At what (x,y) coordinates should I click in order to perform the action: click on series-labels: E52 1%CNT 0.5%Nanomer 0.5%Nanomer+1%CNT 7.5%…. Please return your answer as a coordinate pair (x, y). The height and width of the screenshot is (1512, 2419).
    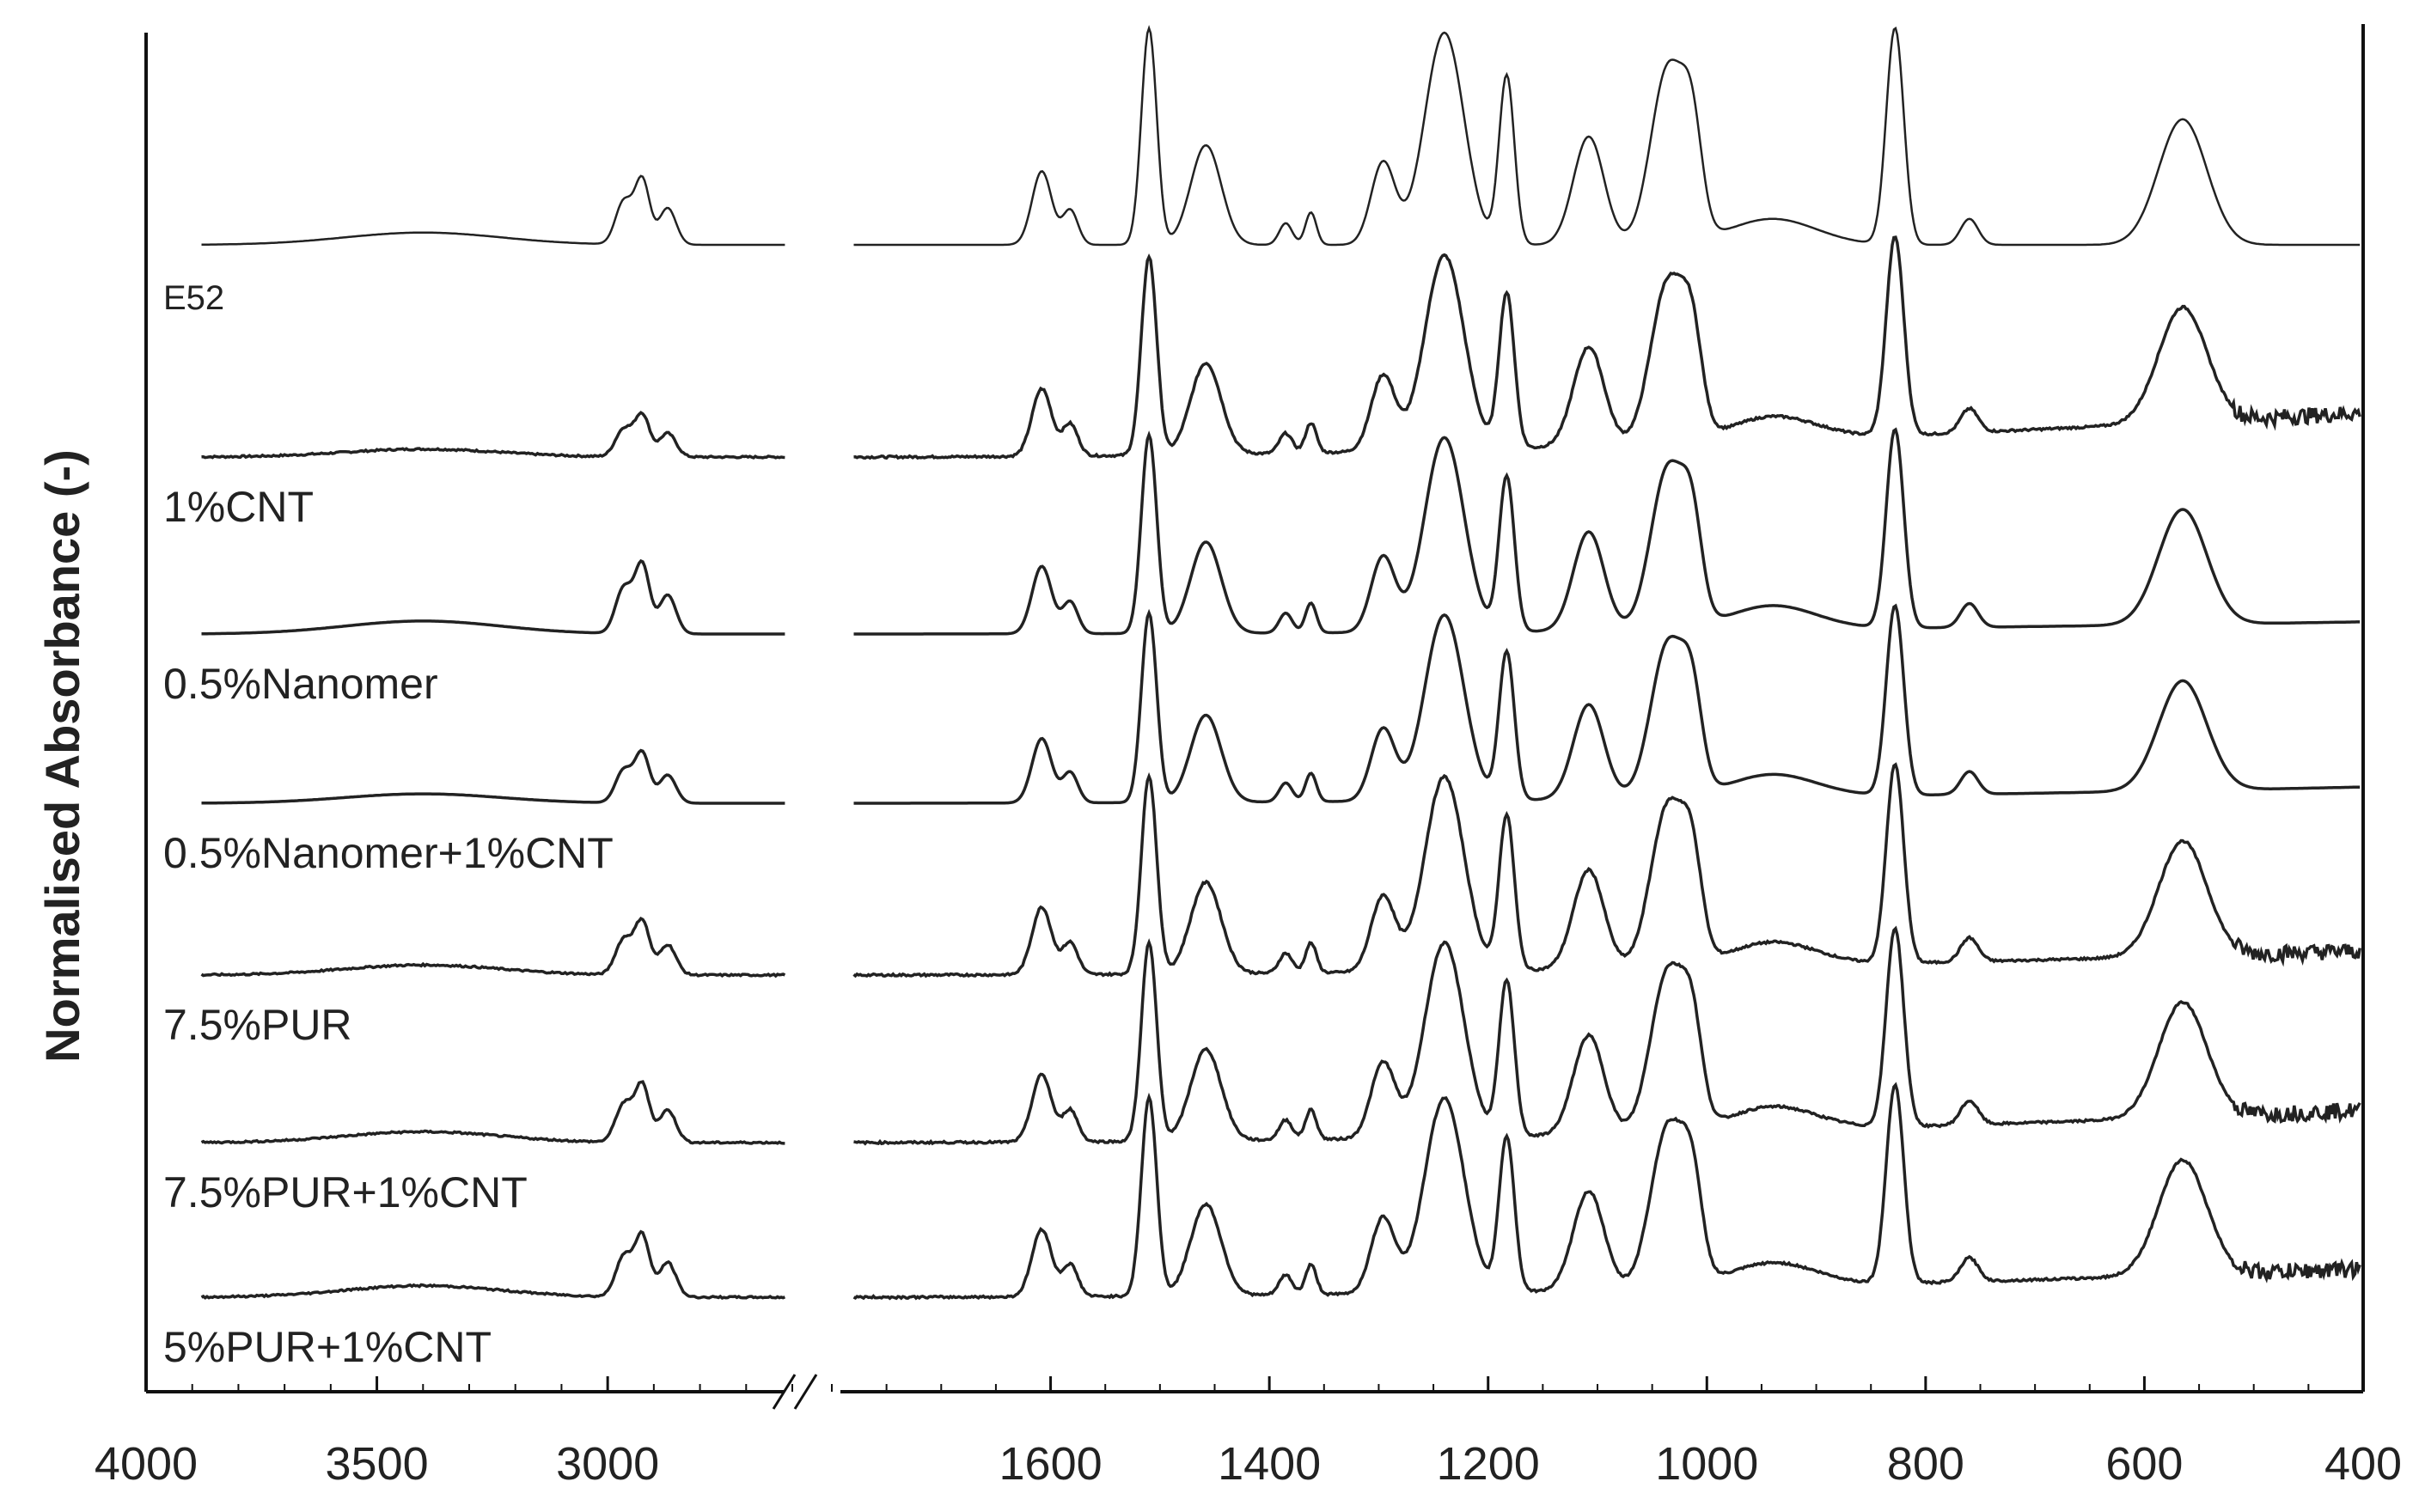
    Looking at the image, I should click on (388, 825).